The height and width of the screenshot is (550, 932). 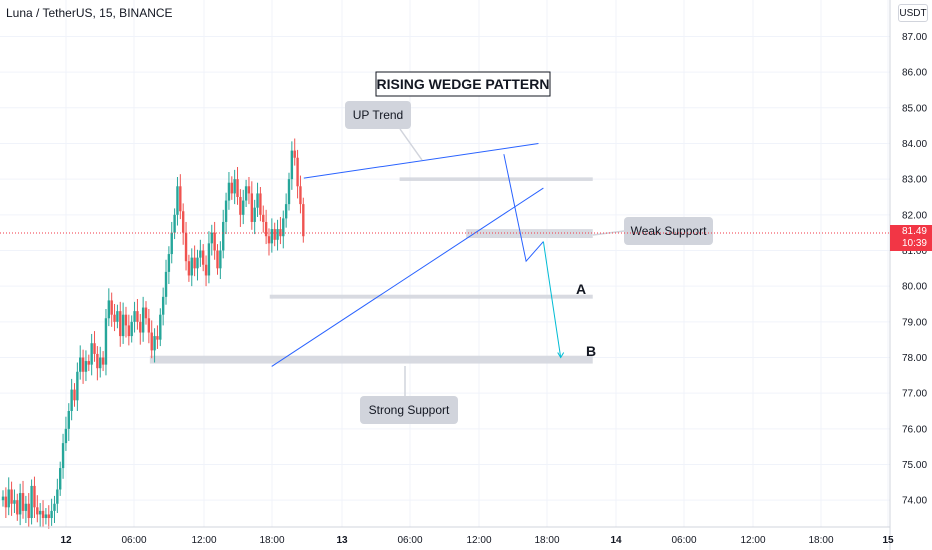 What do you see at coordinates (914, 73) in the screenshot?
I see `y-tick-label: 86.00` at bounding box center [914, 73].